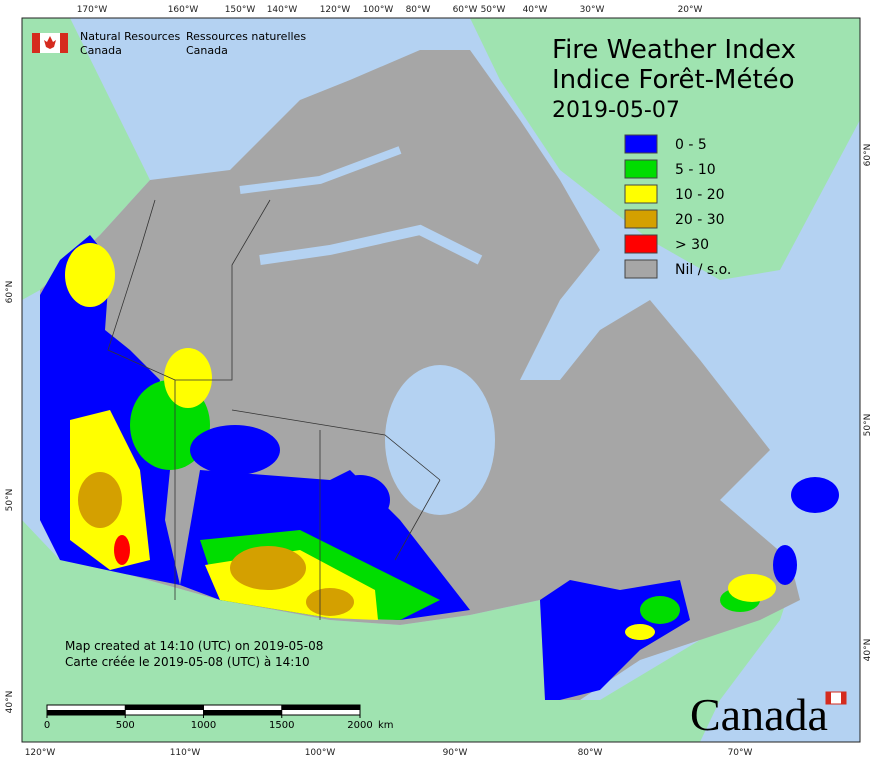 The width and height of the screenshot is (880, 760). What do you see at coordinates (535, 10) in the screenshot?
I see `longitude-label: 40°W` at bounding box center [535, 10].